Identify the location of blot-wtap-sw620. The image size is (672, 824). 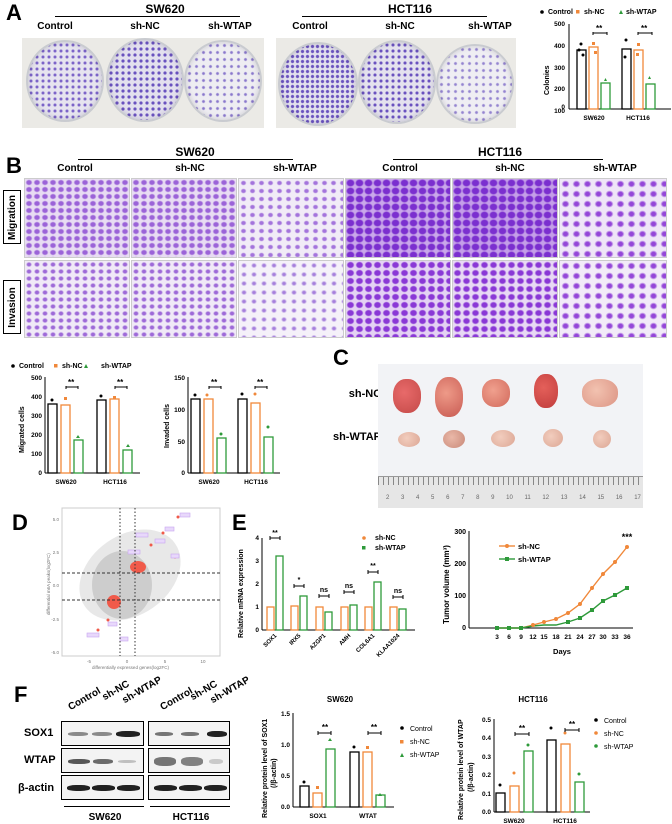
(102, 760).